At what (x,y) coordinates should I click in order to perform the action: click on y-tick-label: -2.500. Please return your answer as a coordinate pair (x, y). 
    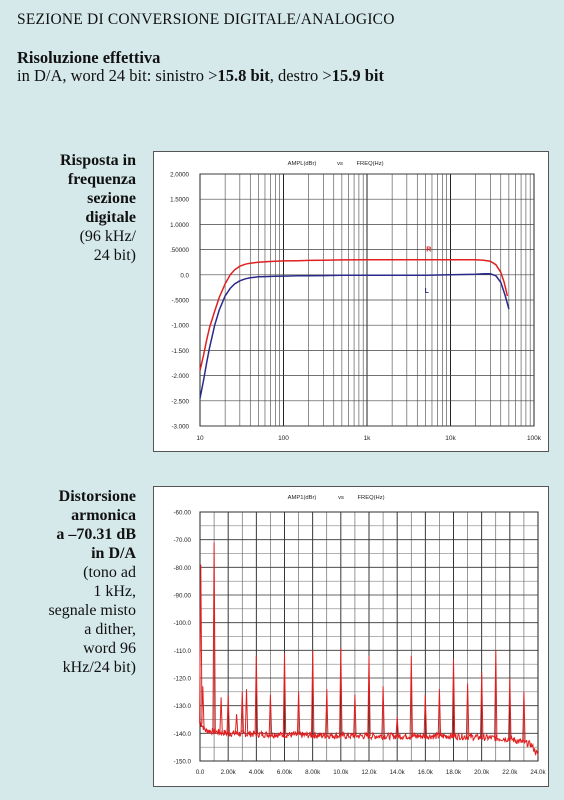
    Looking at the image, I should click on (180, 401).